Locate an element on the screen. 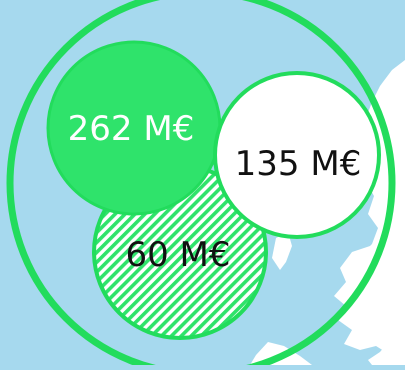  bubble-60-label: 60 M€ is located at coordinates (177, 255).